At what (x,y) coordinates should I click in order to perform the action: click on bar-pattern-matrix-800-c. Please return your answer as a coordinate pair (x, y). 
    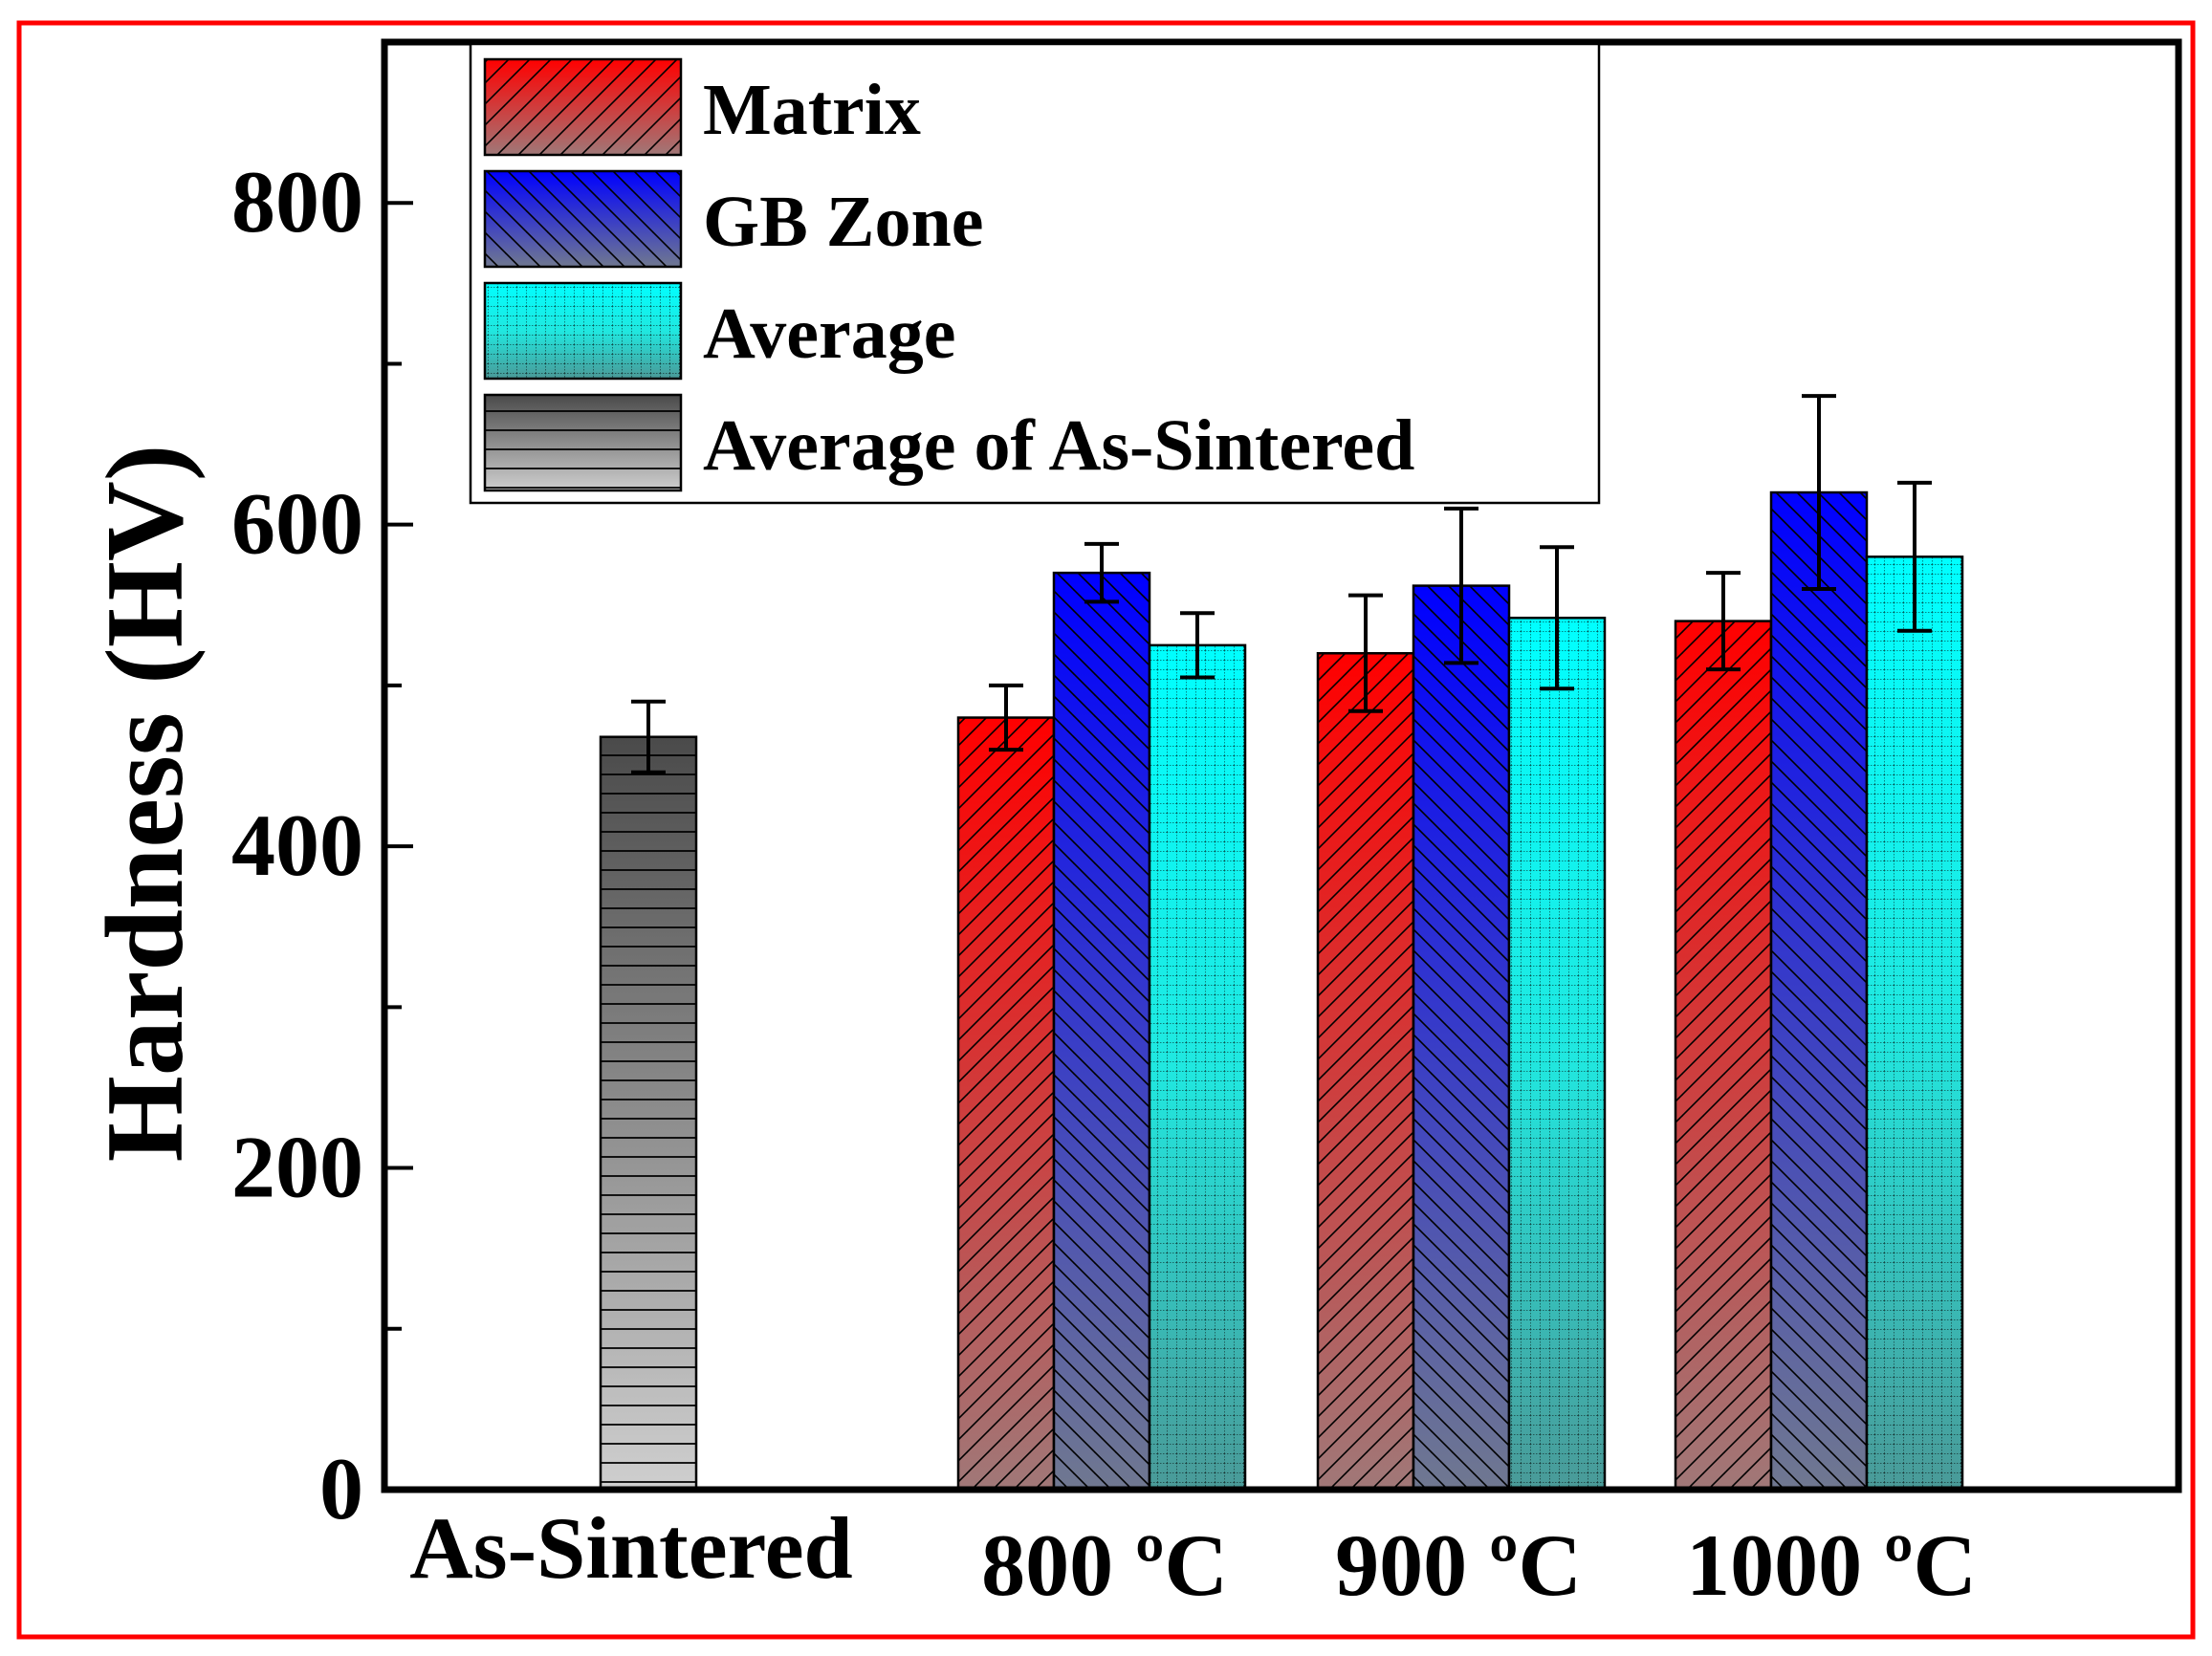
    Looking at the image, I should click on (1006, 1104).